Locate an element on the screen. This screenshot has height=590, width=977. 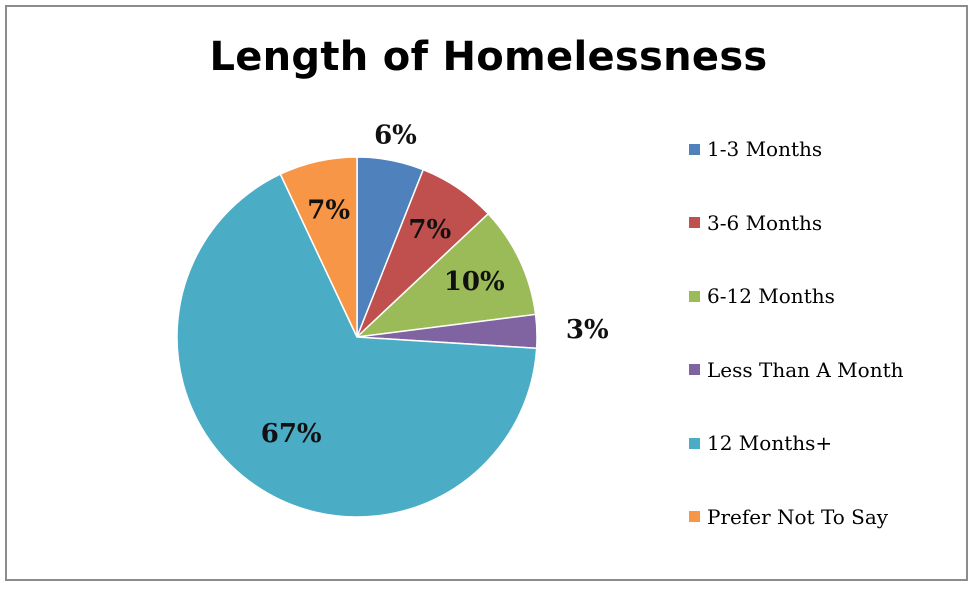
legend-item-6-12-months: 6-12 Months is located at coordinates (762, 296).